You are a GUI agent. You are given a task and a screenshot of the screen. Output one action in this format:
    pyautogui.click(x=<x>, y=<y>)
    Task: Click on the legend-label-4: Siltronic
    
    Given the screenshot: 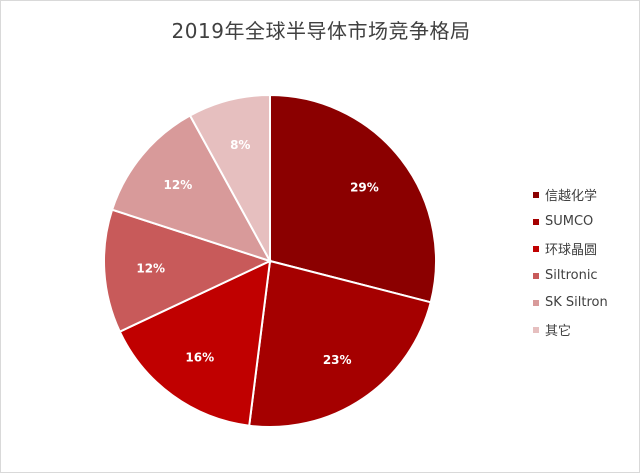 What is the action you would take?
    pyautogui.click(x=571, y=275)
    